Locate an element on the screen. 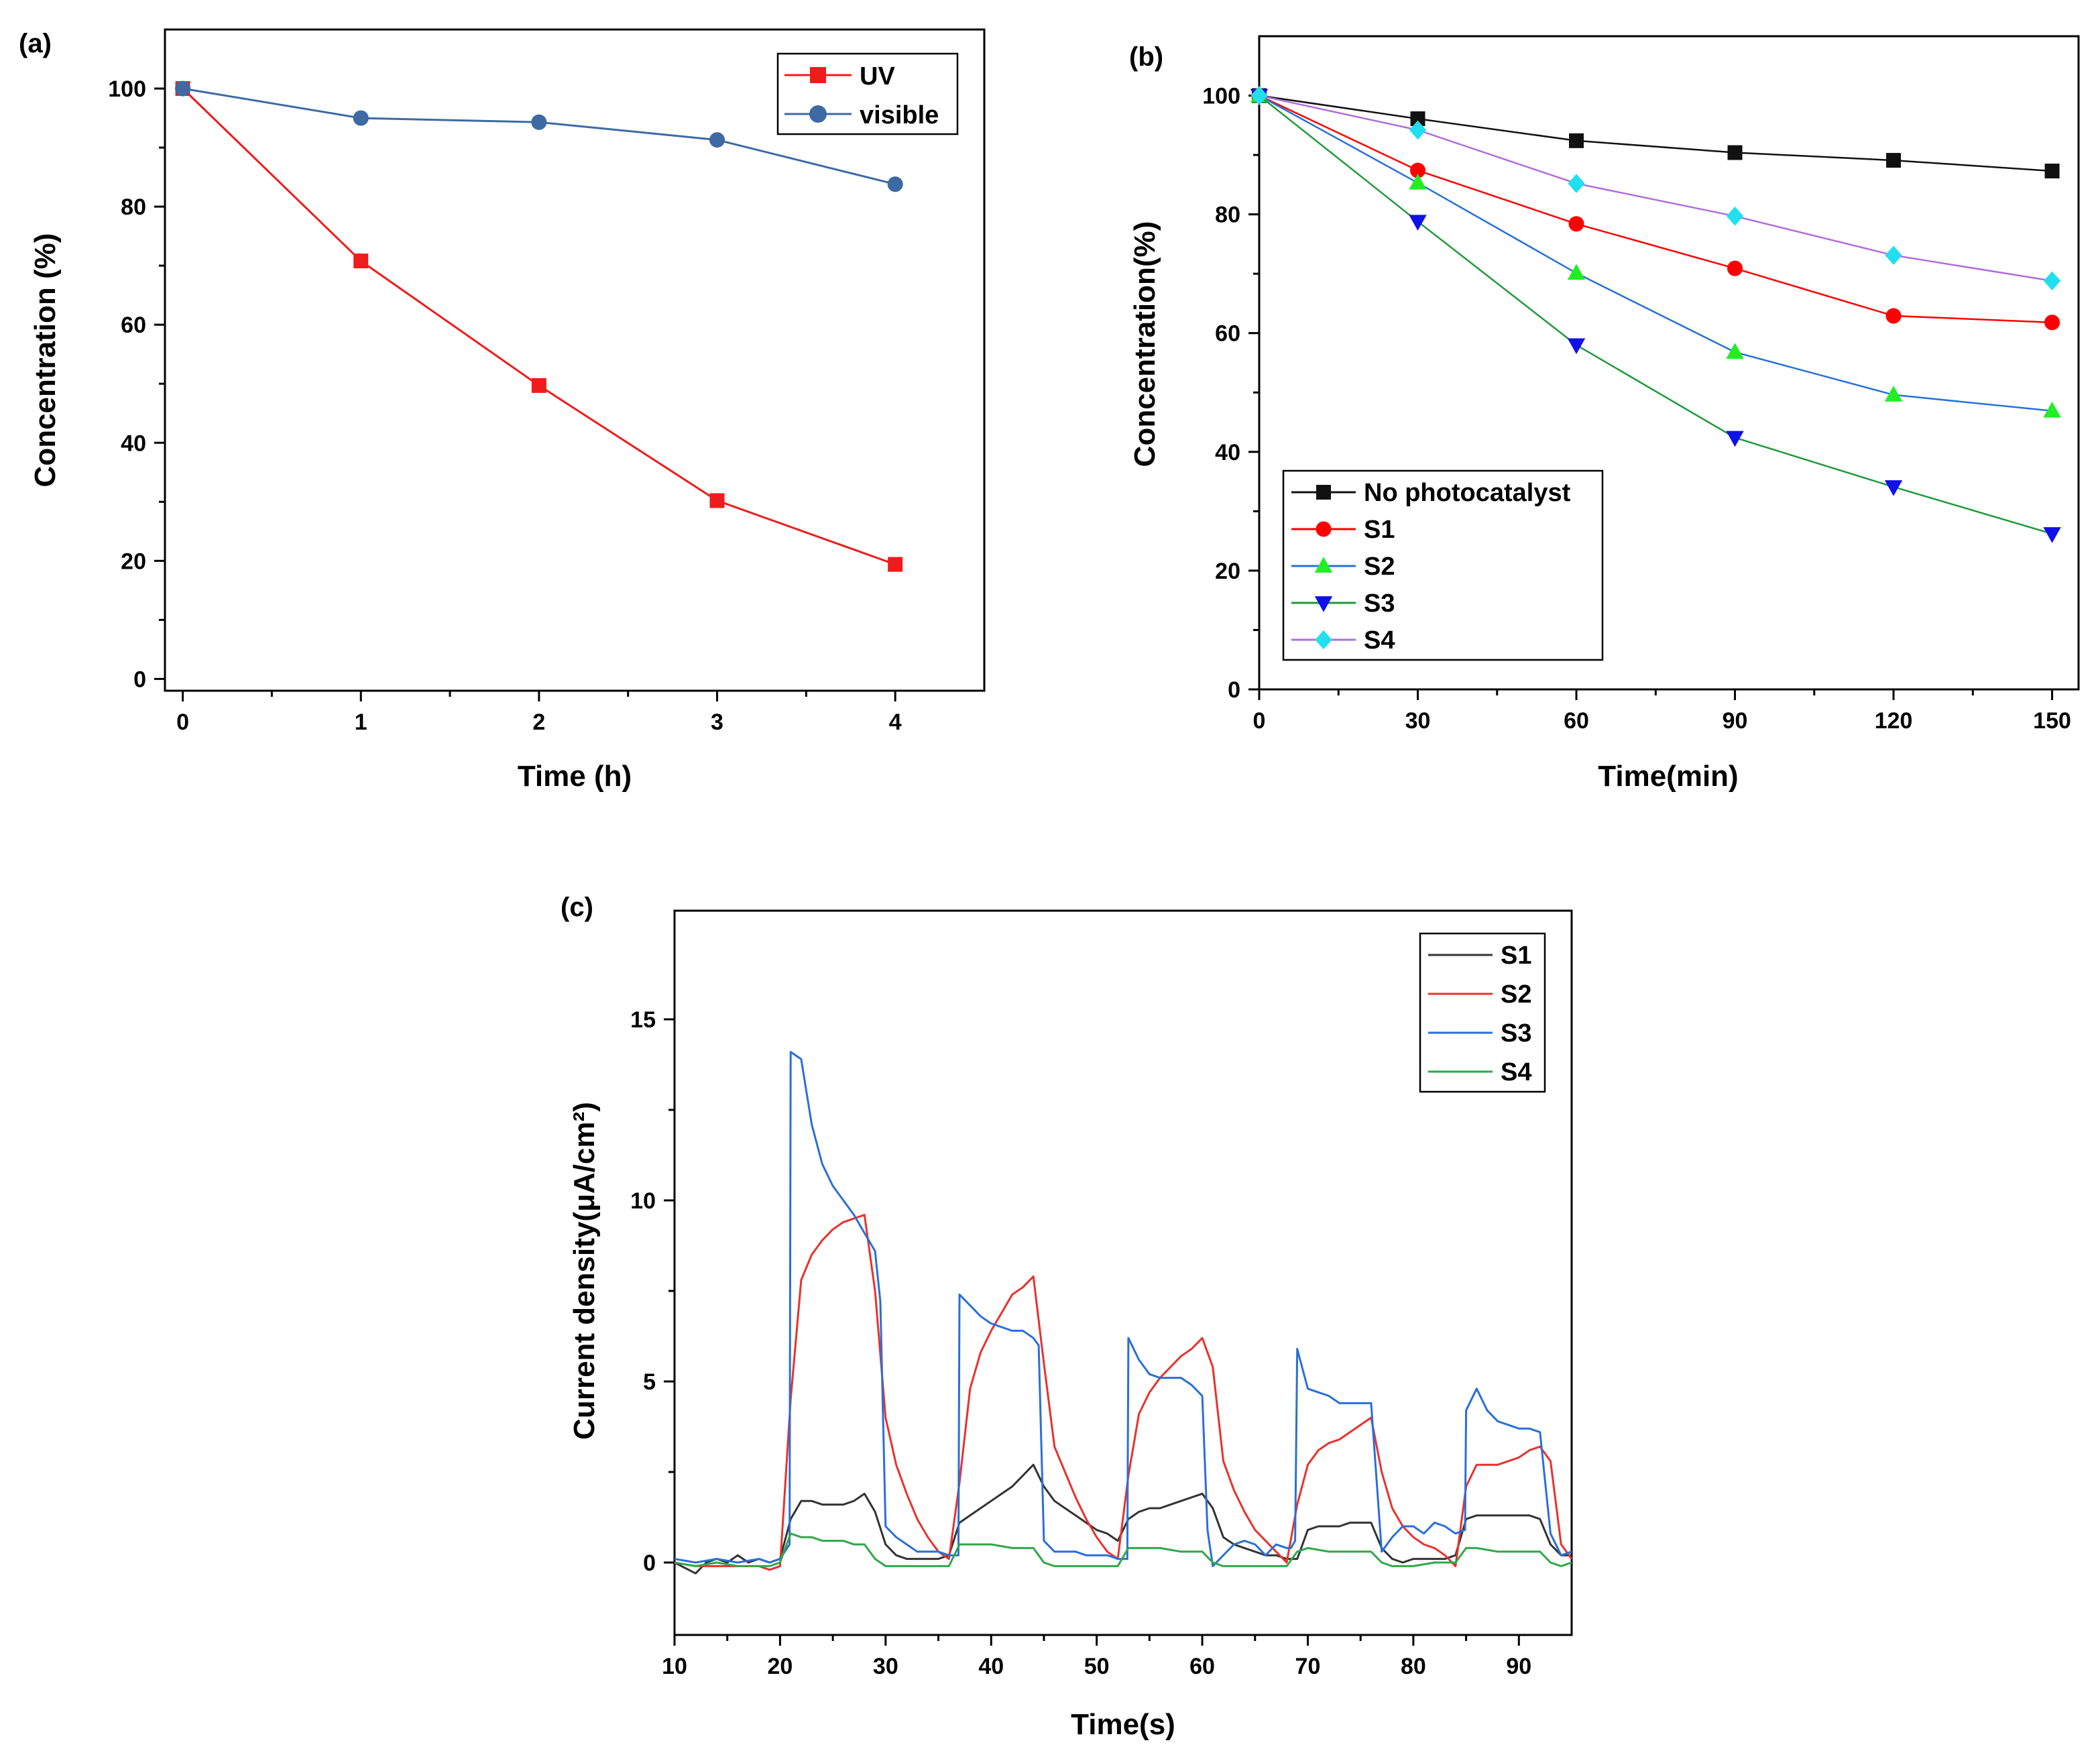 This screenshot has height=1757, width=2100. panel-b-x-axis-title: Time(min) is located at coordinates (1668, 777).